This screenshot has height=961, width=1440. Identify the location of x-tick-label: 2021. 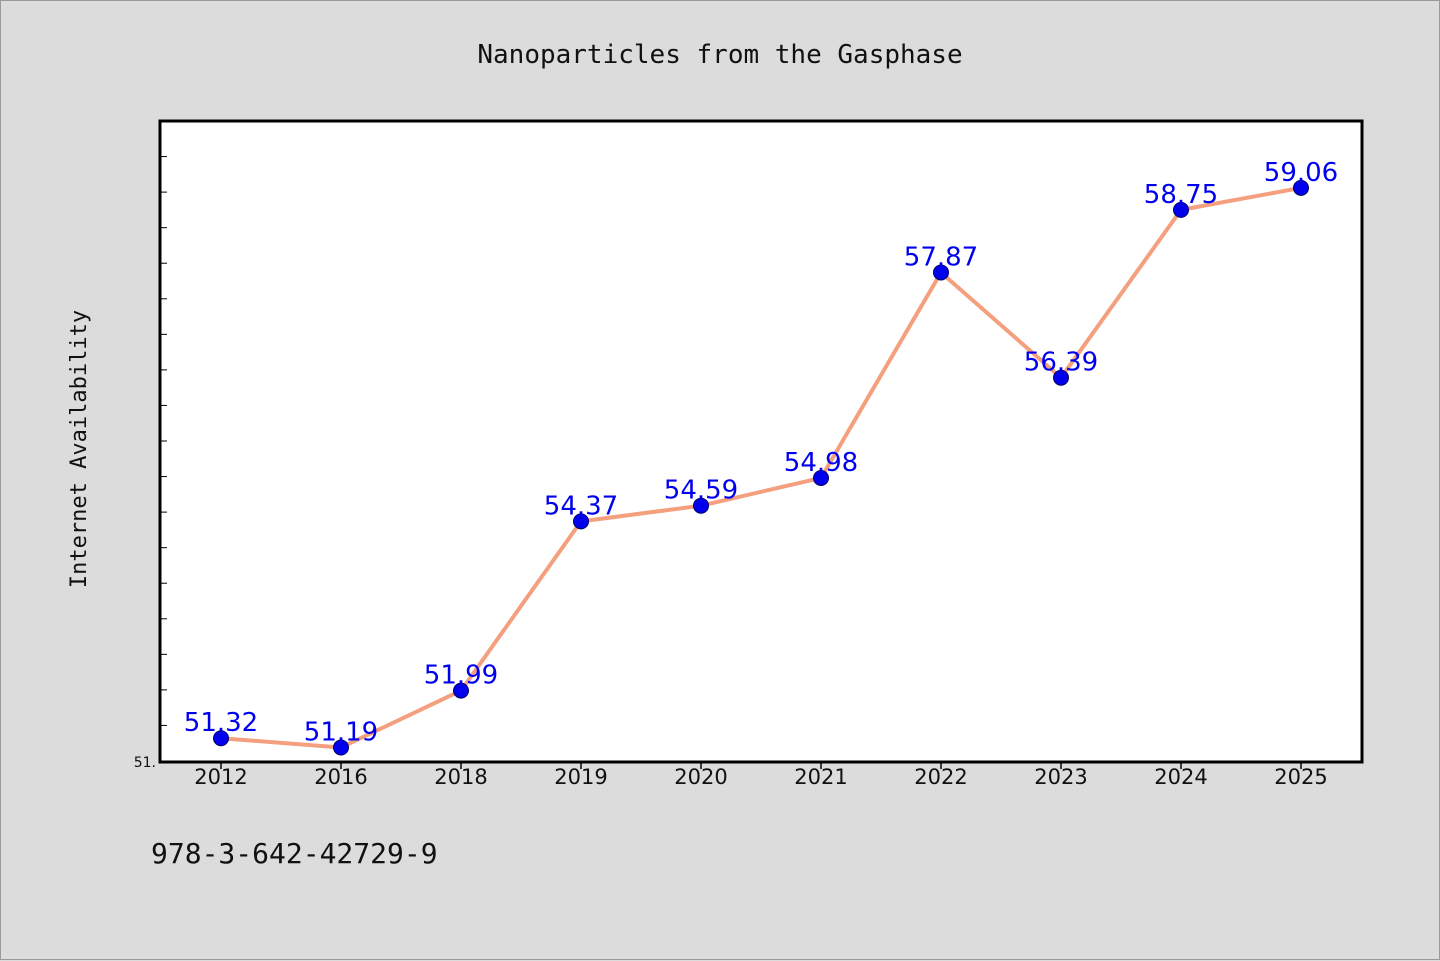
(820, 777).